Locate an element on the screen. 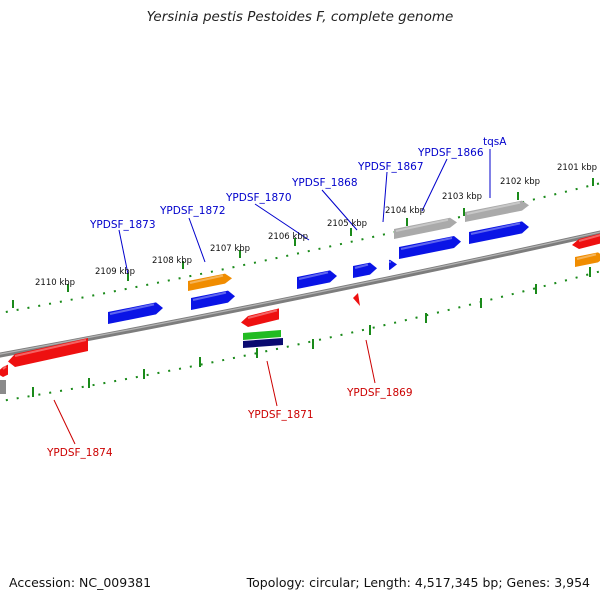  kbp-label: 2105 kbp is located at coordinates (347, 224).